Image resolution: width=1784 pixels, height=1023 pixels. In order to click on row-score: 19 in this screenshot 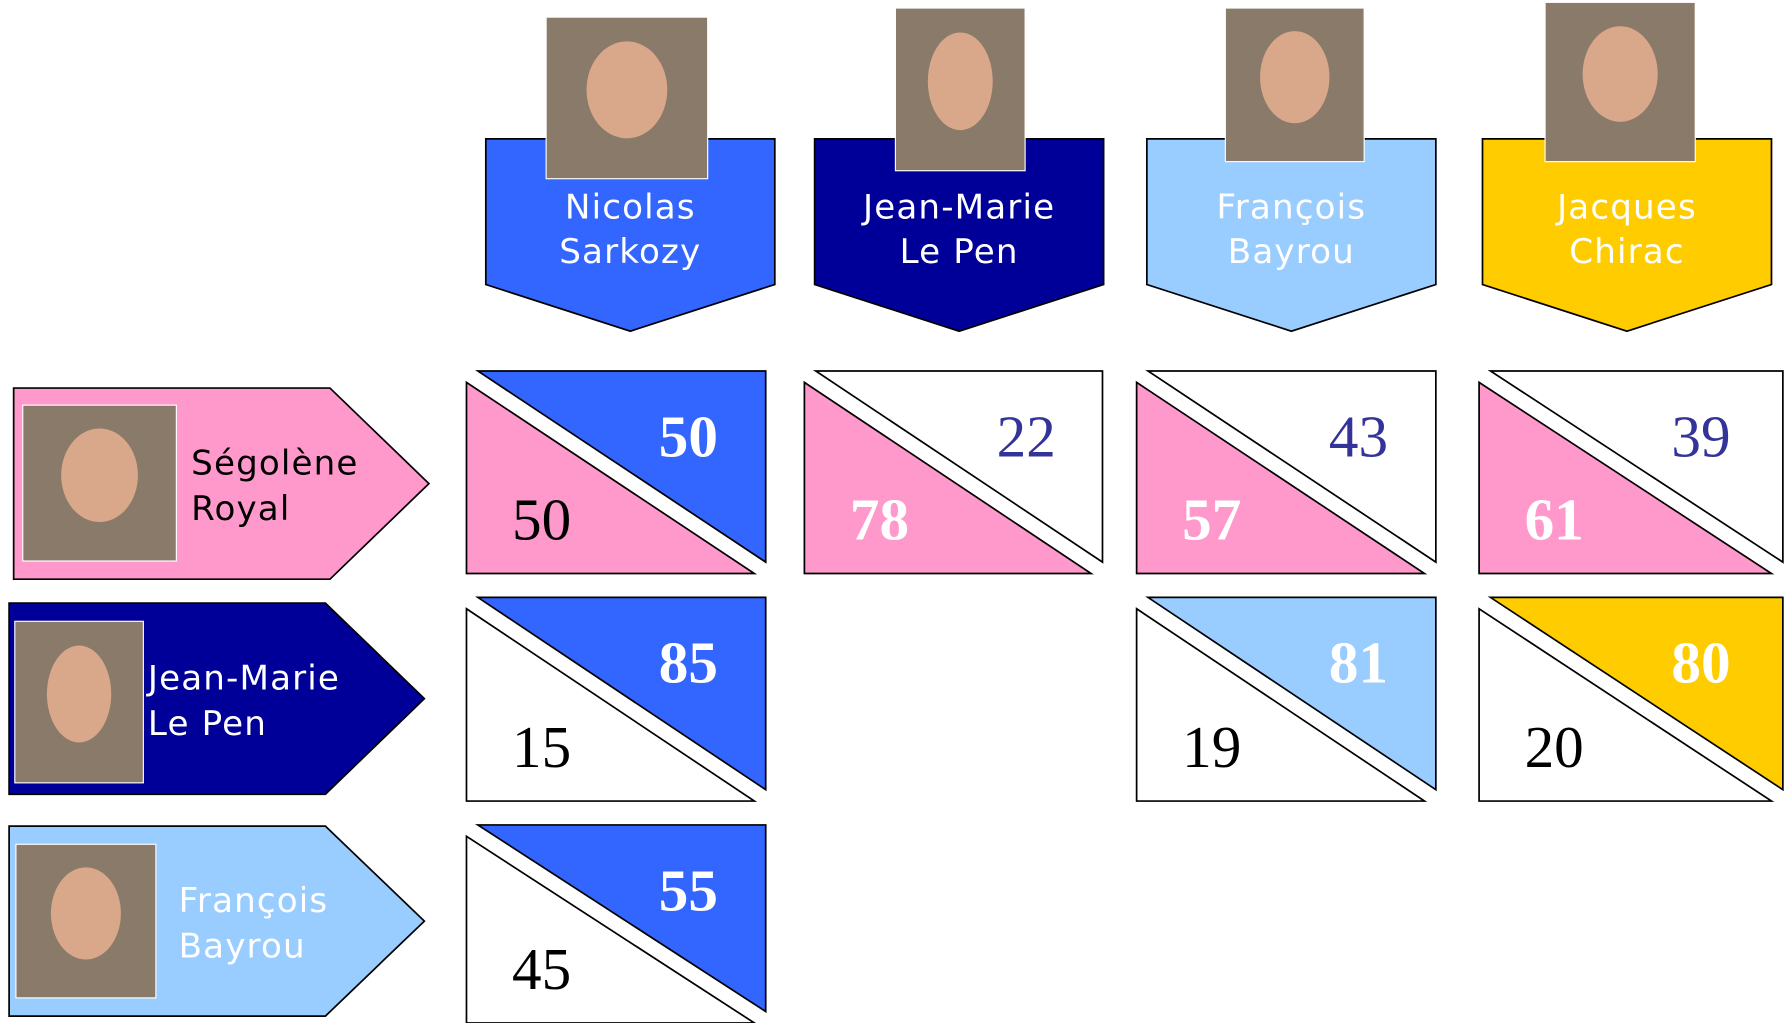, I will do `click(1211, 747)`.